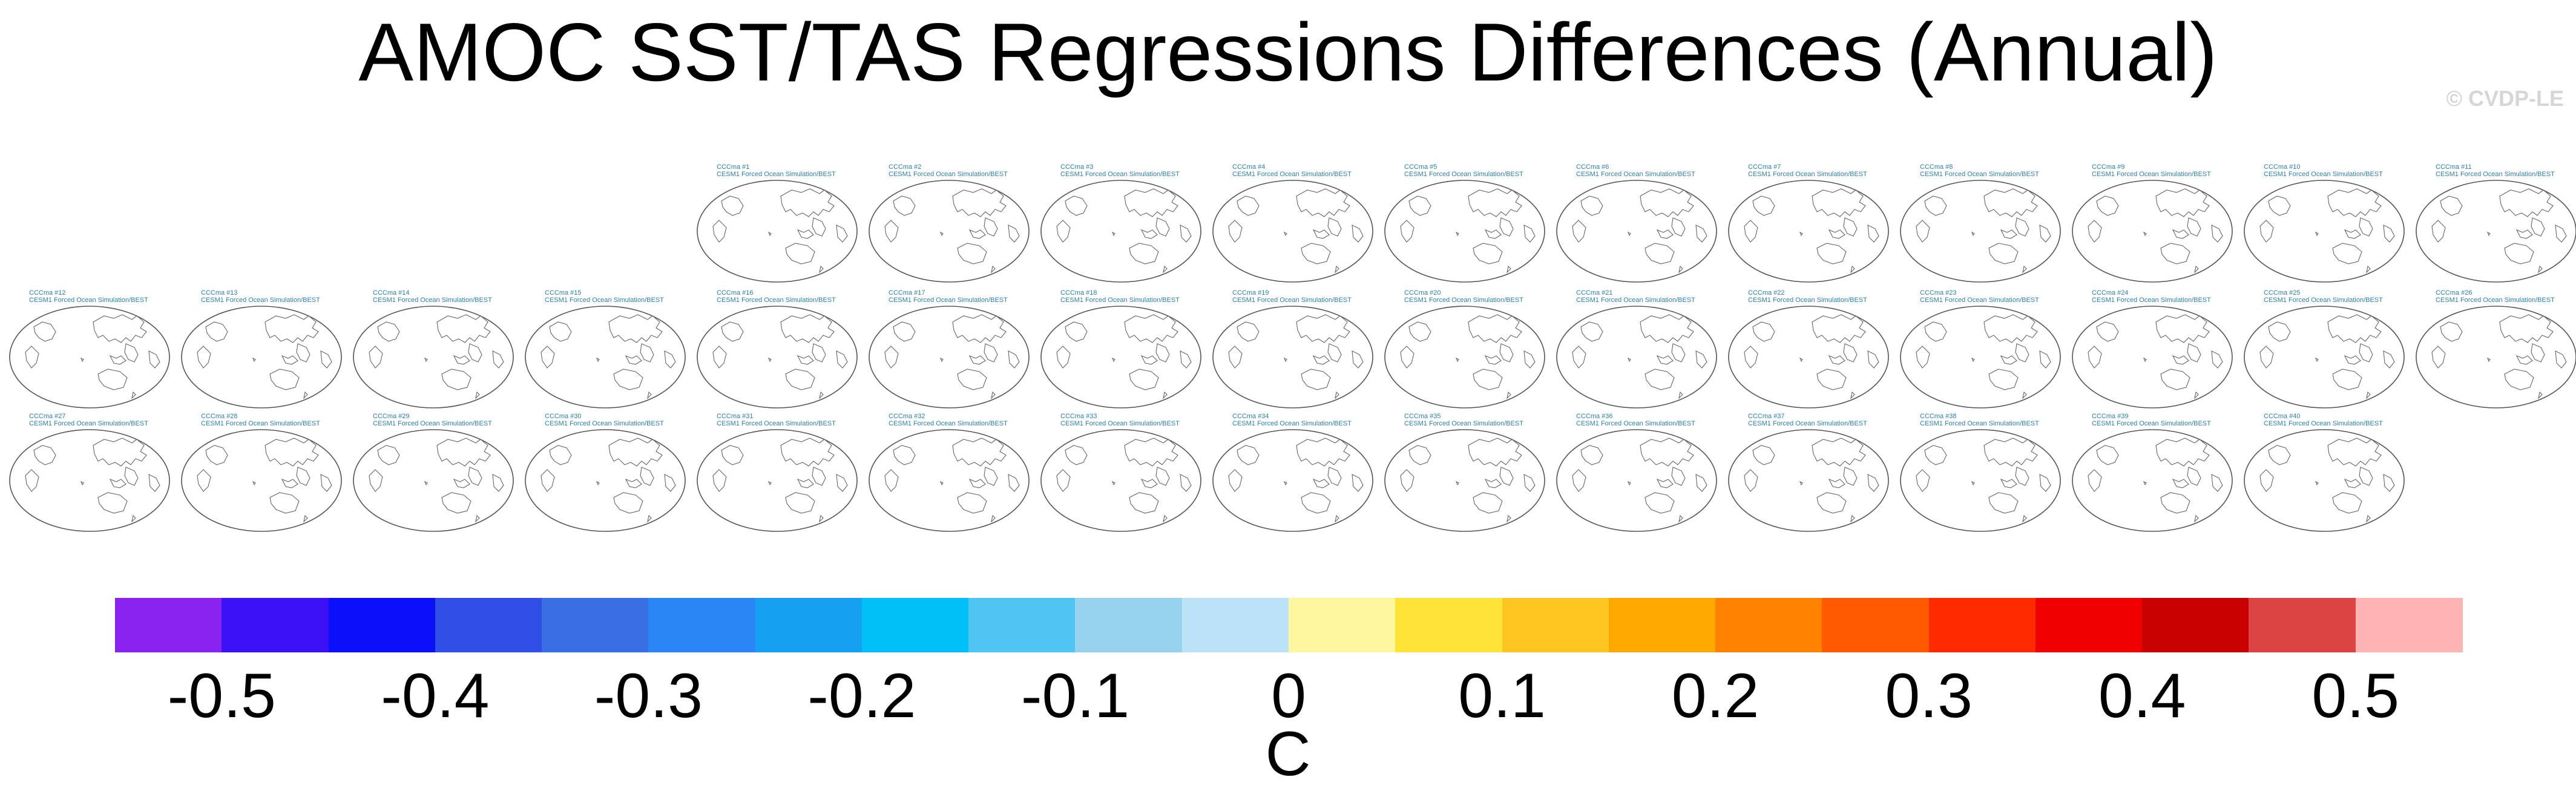 The image size is (2576, 797). Describe the element at coordinates (221, 696) in the screenshot. I see `colorbar-tick-label: -0.5` at that location.